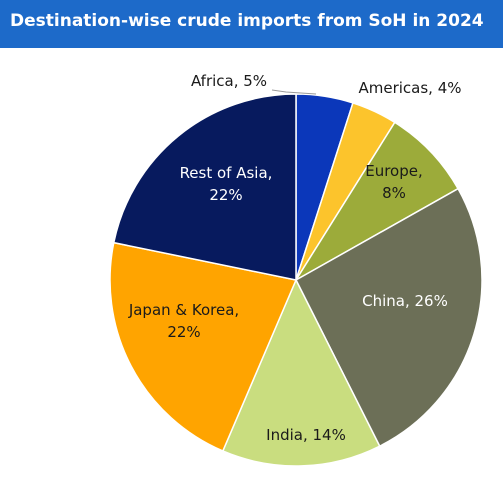 The image size is (503, 483). I want to click on pie-label-europe: Europe, 8%, so click(394, 182).